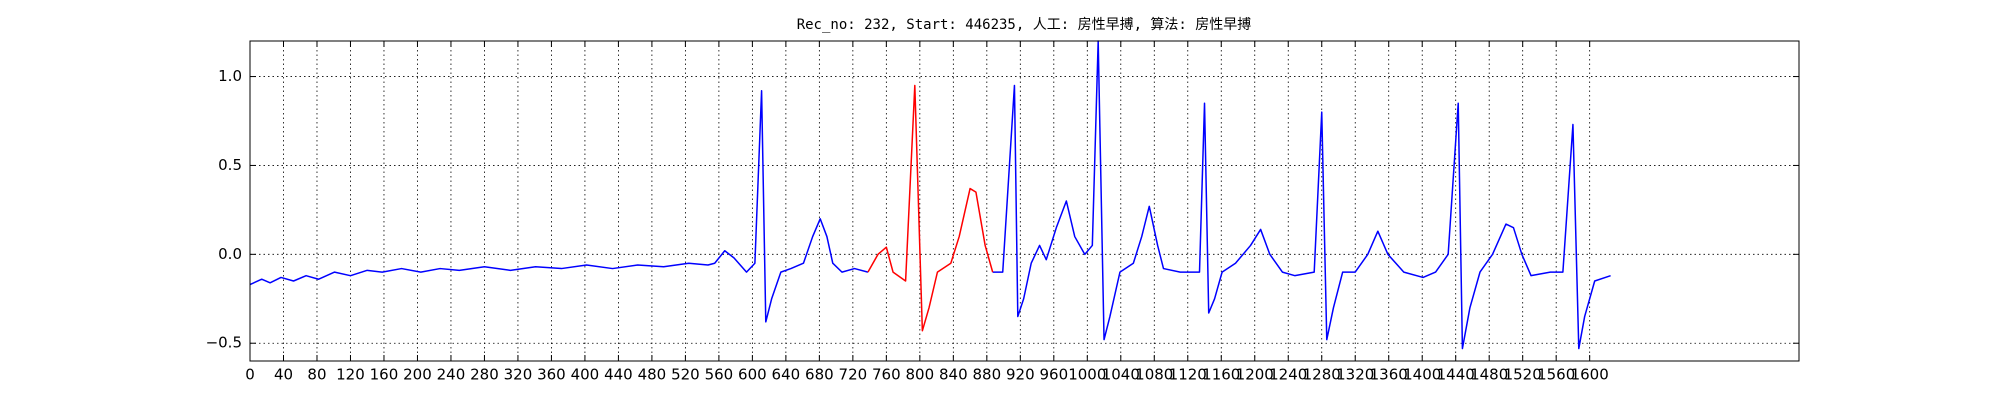 The width and height of the screenshot is (2000, 400). I want to click on x-tick-label: 920, so click(1020, 375).